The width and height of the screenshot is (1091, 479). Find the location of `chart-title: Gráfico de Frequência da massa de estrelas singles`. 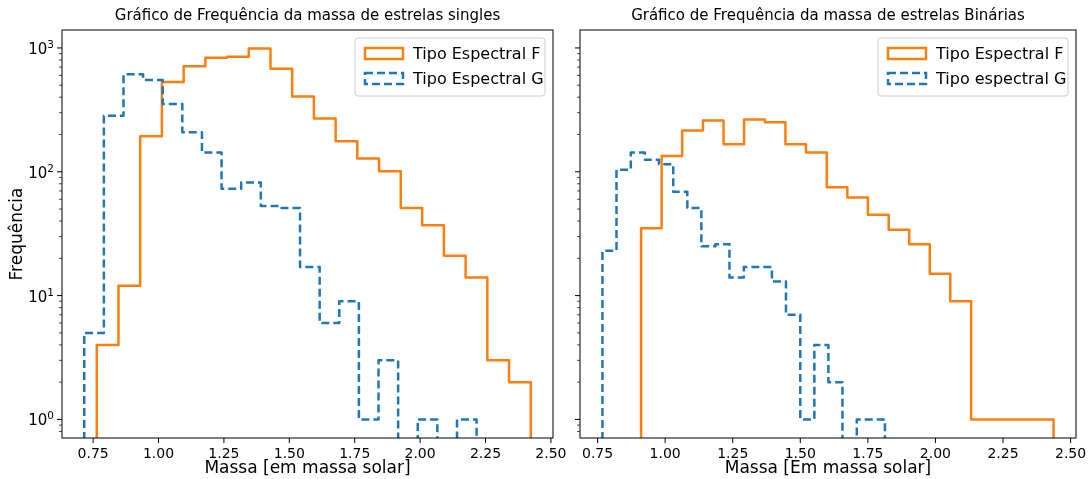

chart-title: Gráfico de Frequência da massa de estrelas singles is located at coordinates (307, 15).